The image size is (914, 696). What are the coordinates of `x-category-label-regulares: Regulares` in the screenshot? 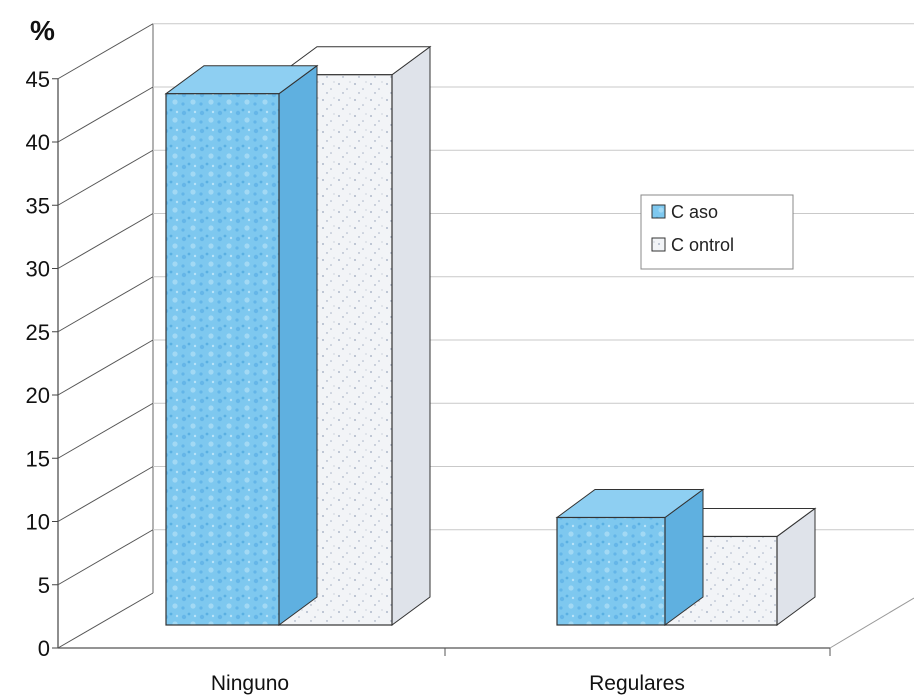 It's located at (637, 683).